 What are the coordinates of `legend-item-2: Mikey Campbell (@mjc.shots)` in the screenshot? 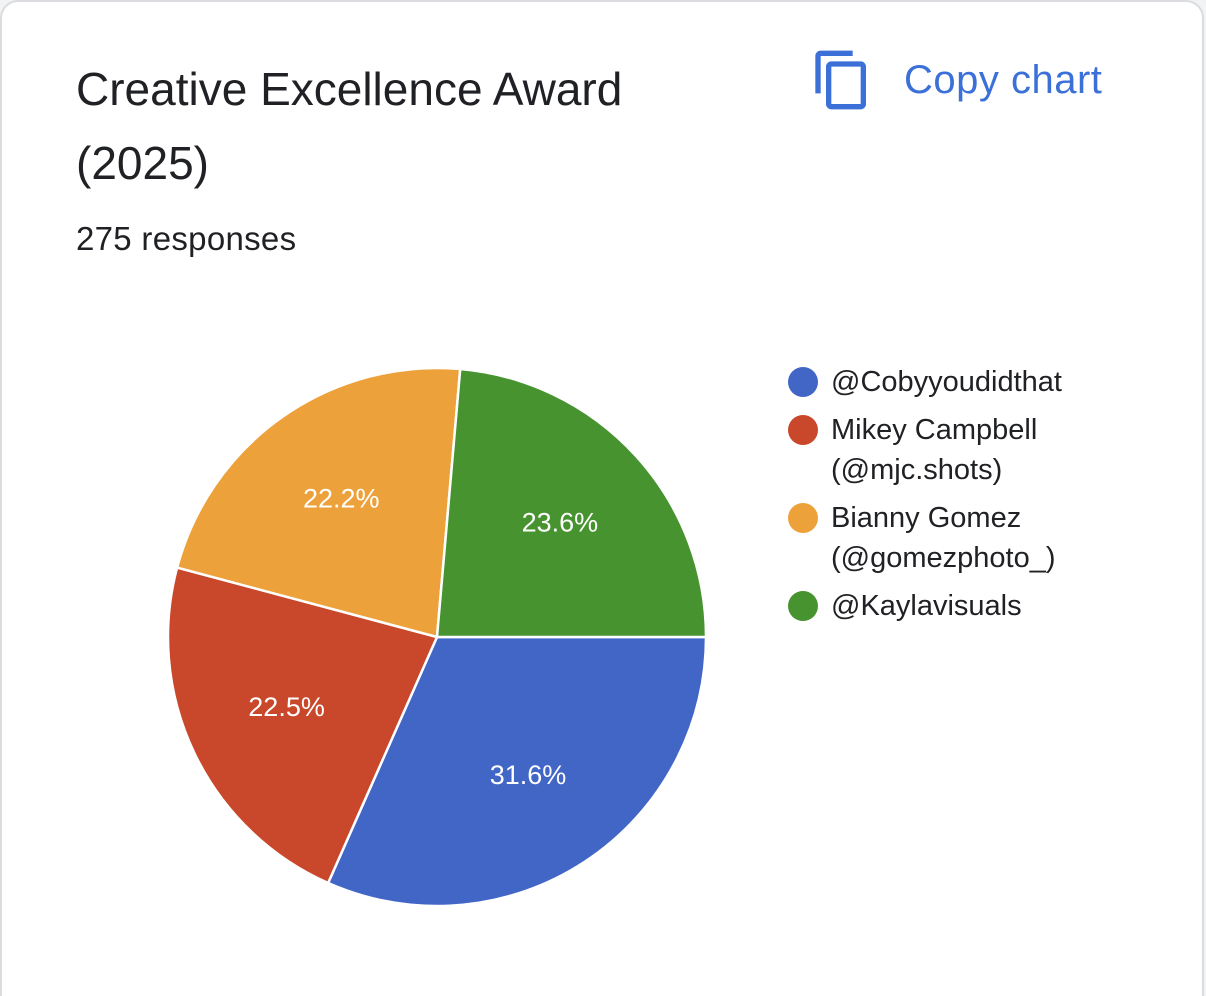 It's located at (993, 450).